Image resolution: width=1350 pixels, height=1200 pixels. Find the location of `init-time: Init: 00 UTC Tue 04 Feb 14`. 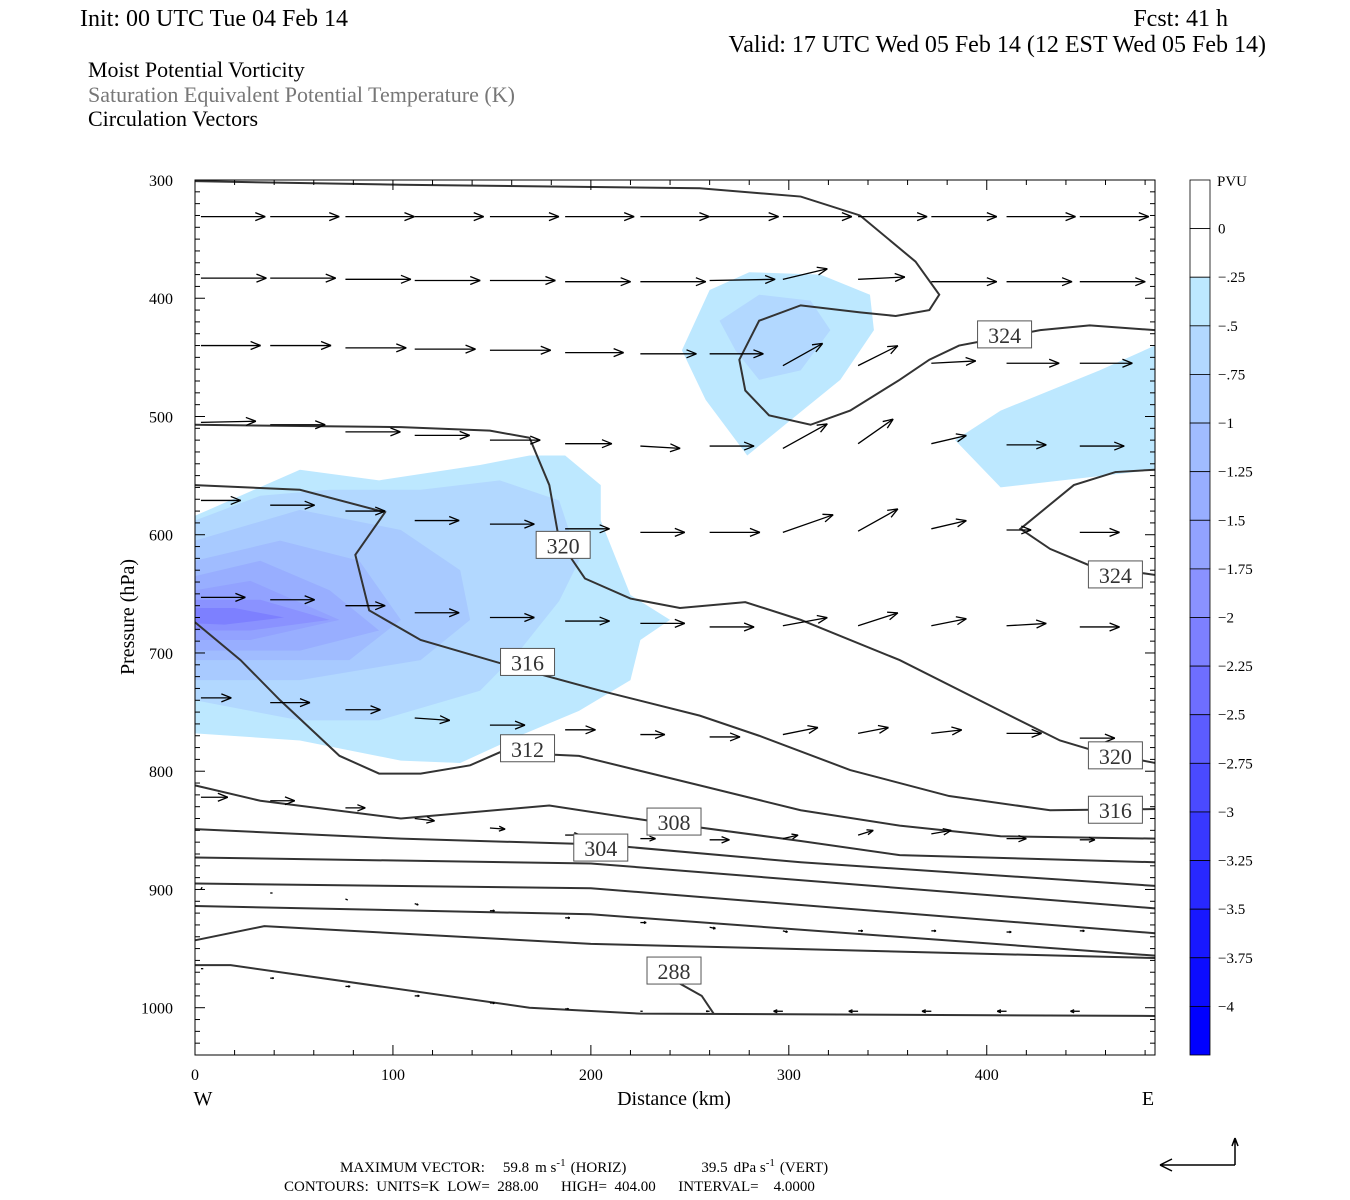

init-time: Init: 00 UTC Tue 04 Feb 14 is located at coordinates (214, 19).